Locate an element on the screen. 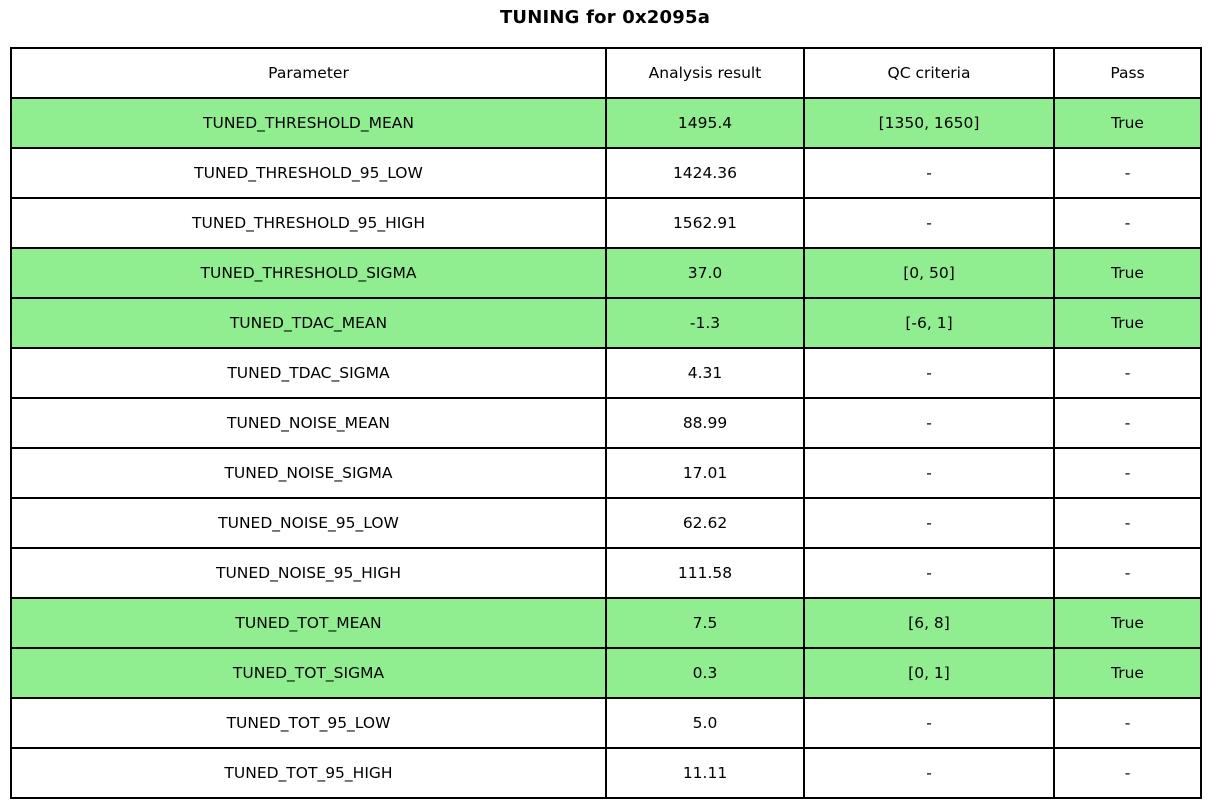 The width and height of the screenshot is (1210, 807). table-row: TUNED_TOT_MEAN 7.5 [6, 8] True is located at coordinates (606, 623).